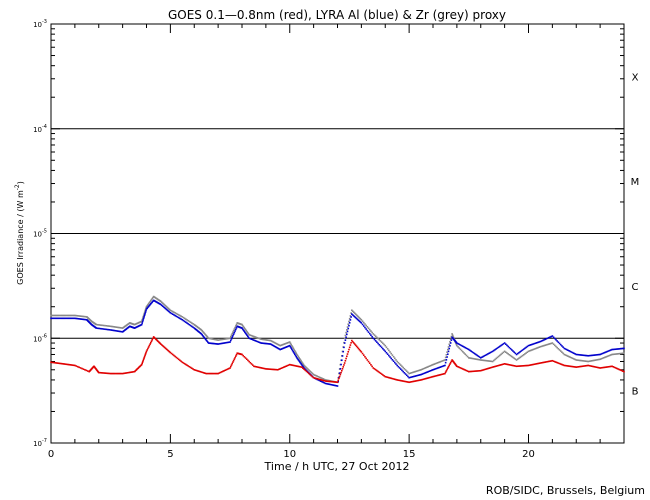 Image resolution: width=650 pixels, height=500 pixels. Describe the element at coordinates (44, 127) in the screenshot. I see `y-tick-label-exponent: -4` at that location.